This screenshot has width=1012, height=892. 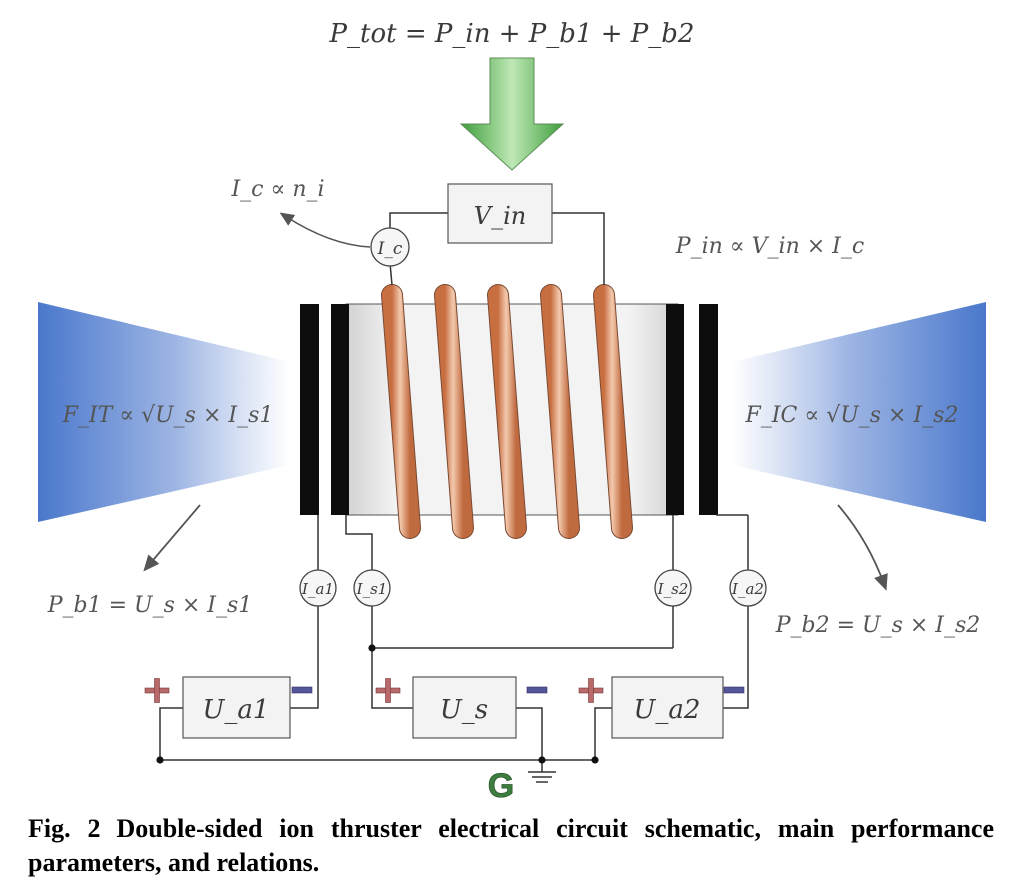 I want to click on ua1-plus-icon, so click(x=157, y=690).